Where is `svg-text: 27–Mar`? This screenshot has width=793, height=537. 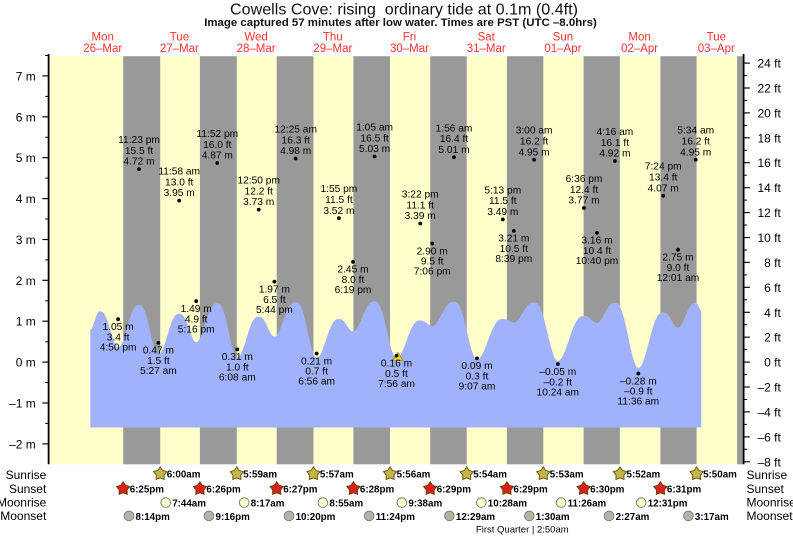
svg-text: 27–Mar is located at coordinates (179, 49).